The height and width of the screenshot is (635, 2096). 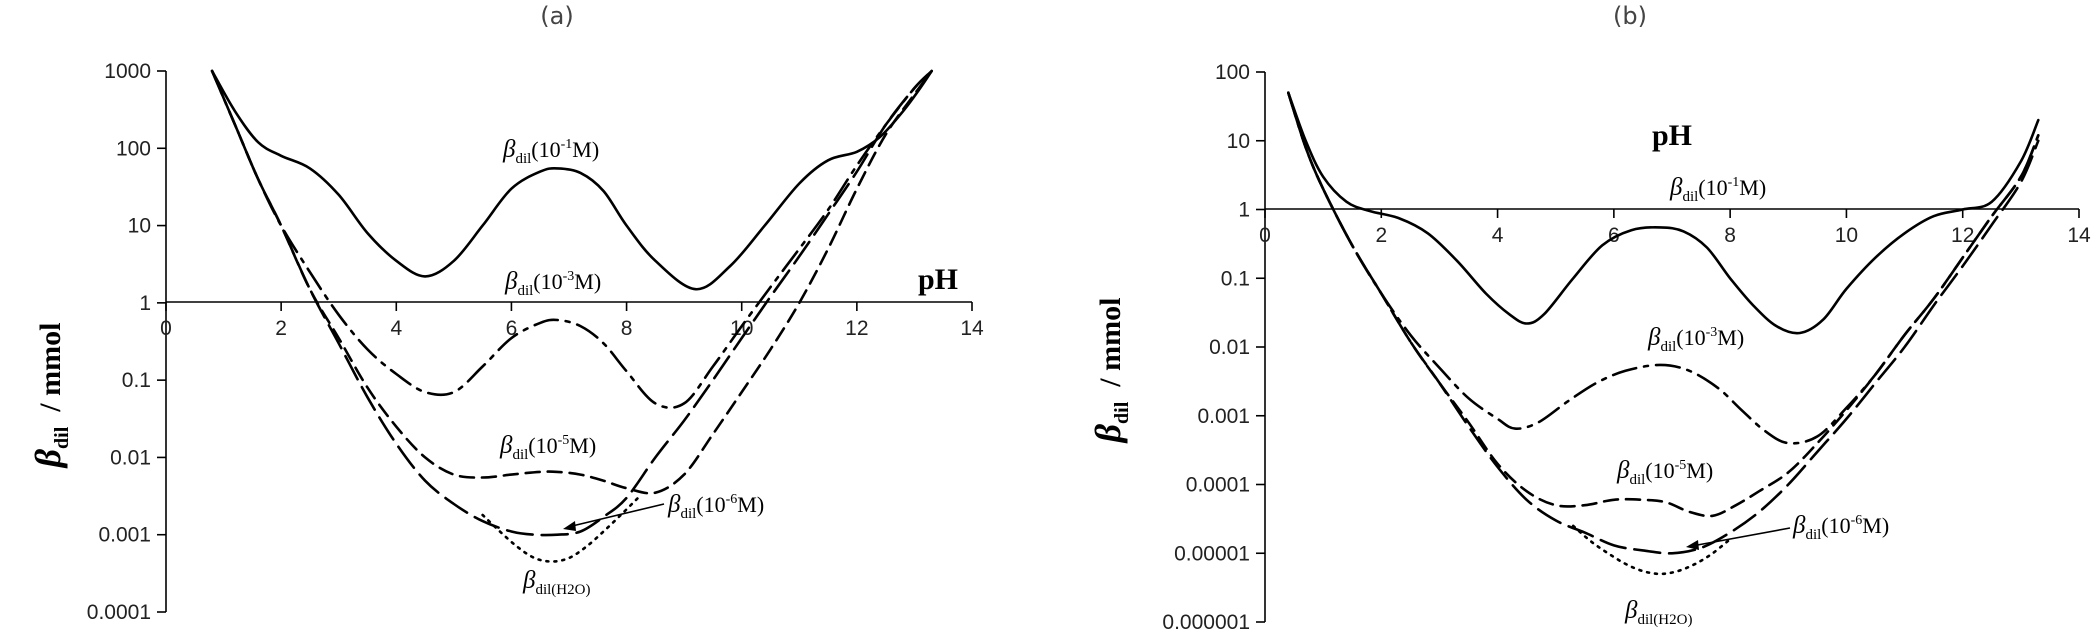 I want to click on panel-a-ylabel-beta: β, so click(x=48, y=458).